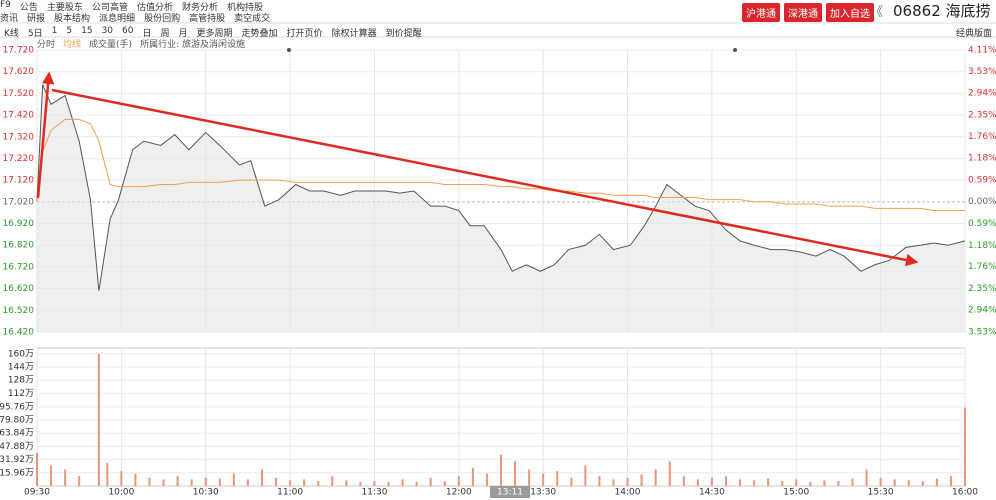 The height and width of the screenshot is (500, 996). I want to click on y-tick-label: 17.620, so click(19, 72).